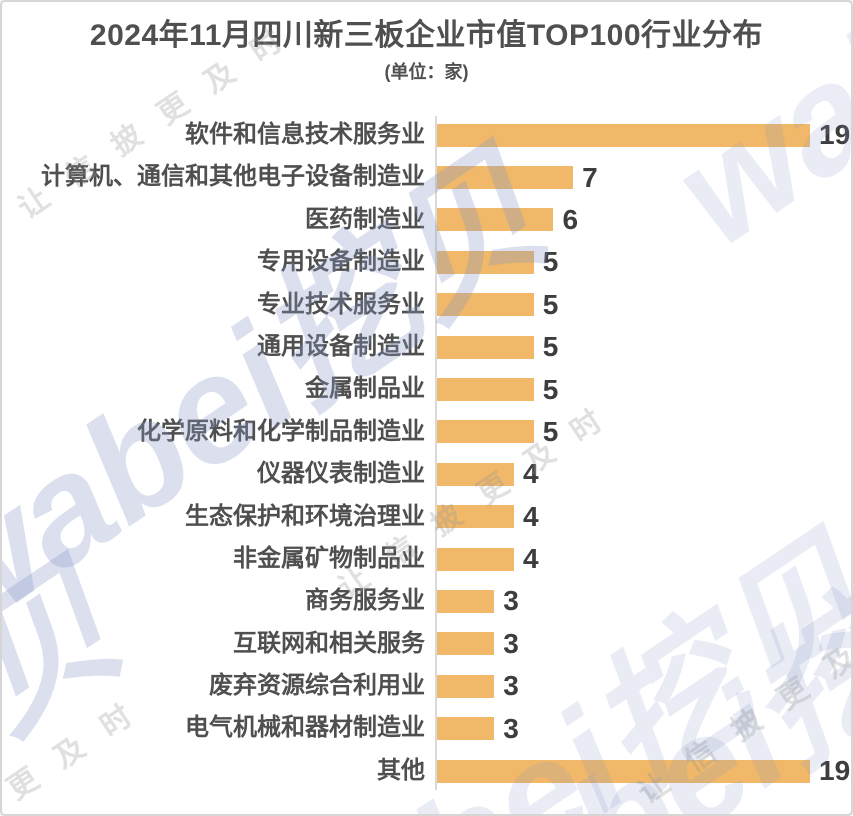 The height and width of the screenshot is (816, 853). Describe the element at coordinates (426, 559) in the screenshot. I see `chart-row: 非金属矿物制品业 4` at that location.